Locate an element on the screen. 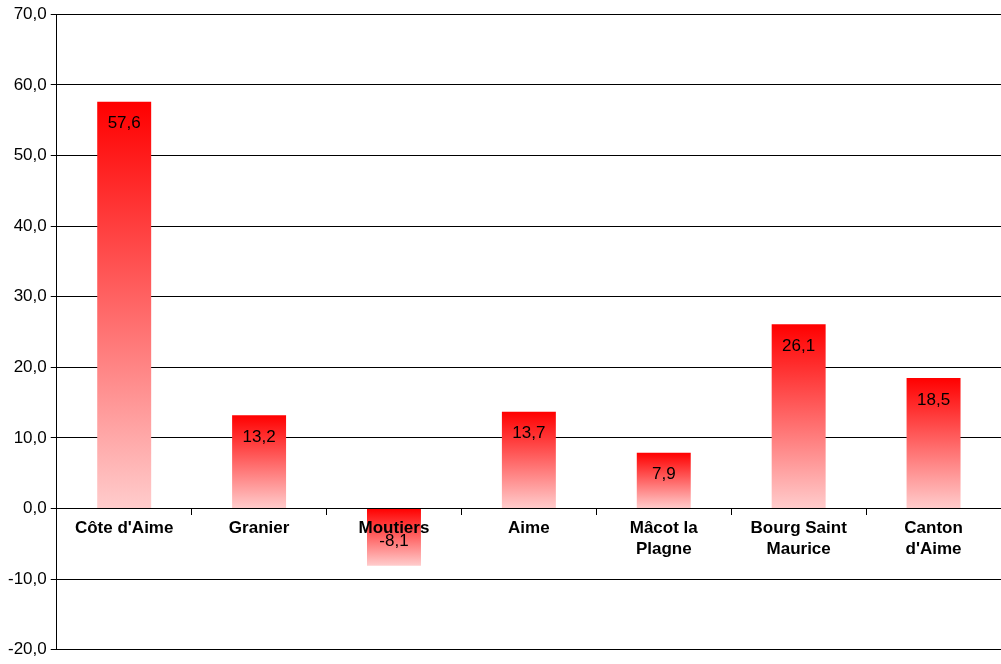 The height and width of the screenshot is (664, 1001). y-tick-label: 20,0 is located at coordinates (30, 366).